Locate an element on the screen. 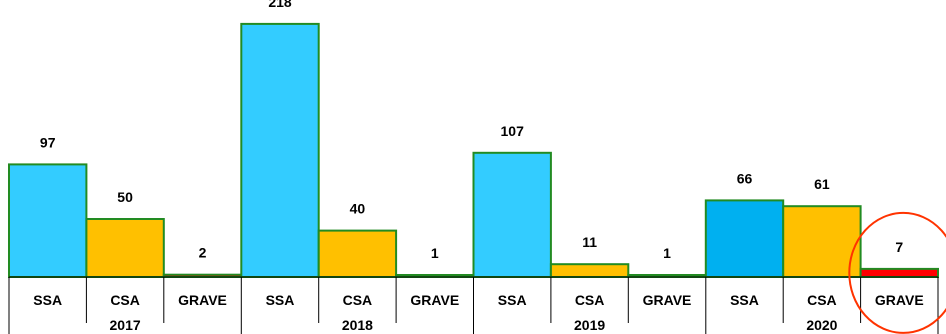 The width and height of the screenshot is (946, 334). bar-2020-grave is located at coordinates (899, 272).